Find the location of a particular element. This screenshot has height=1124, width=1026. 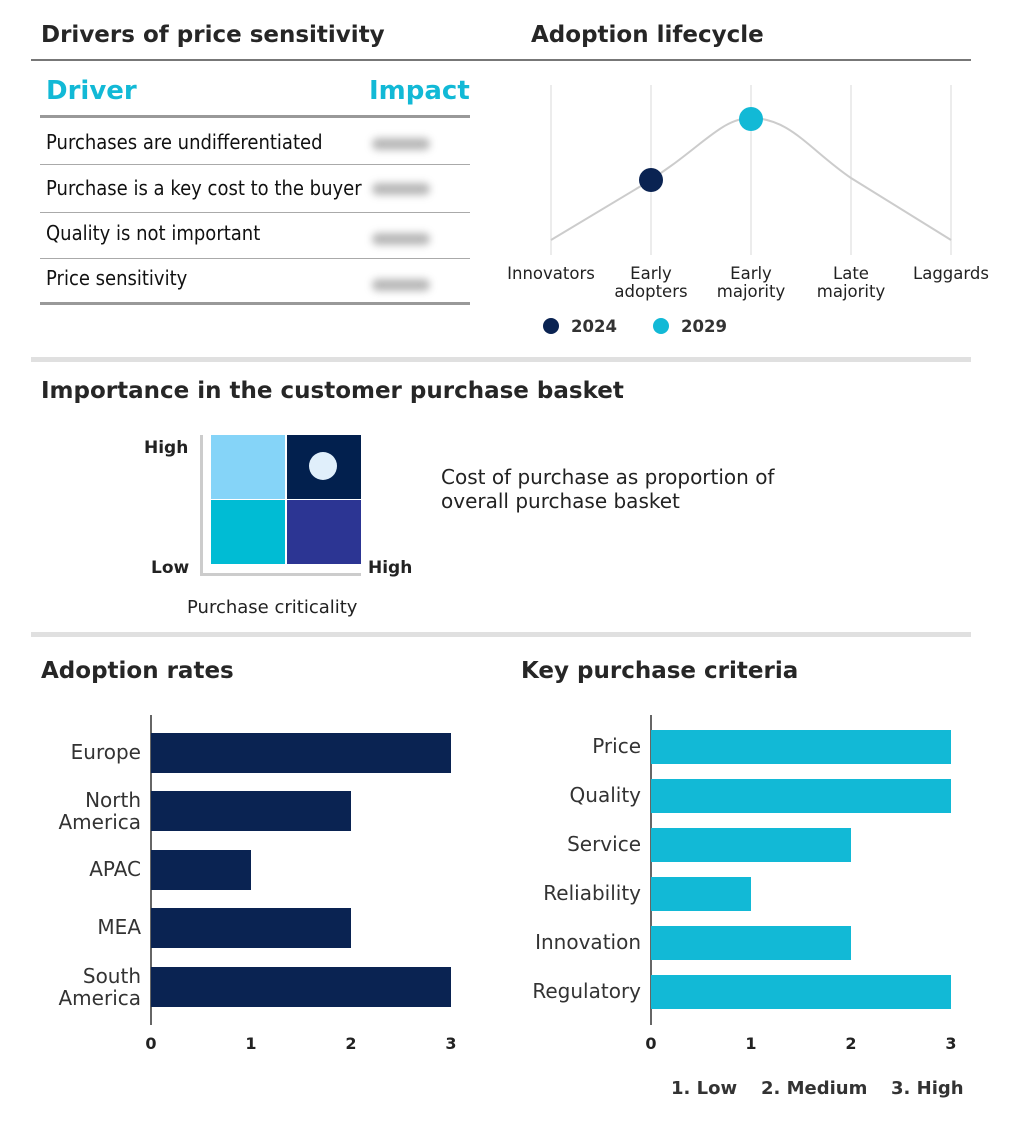

x-axis-label: Purchase criticality is located at coordinates (272, 607).